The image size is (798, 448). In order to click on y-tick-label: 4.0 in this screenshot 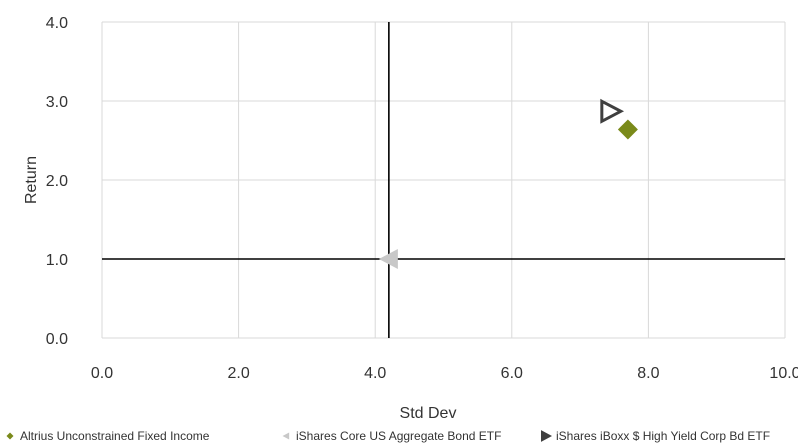, I will do `click(57, 23)`.